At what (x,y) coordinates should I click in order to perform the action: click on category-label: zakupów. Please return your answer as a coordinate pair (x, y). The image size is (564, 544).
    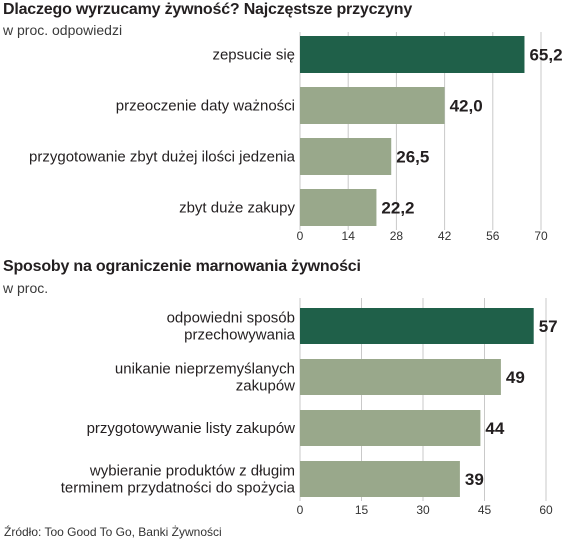
    Looking at the image, I should click on (265, 386).